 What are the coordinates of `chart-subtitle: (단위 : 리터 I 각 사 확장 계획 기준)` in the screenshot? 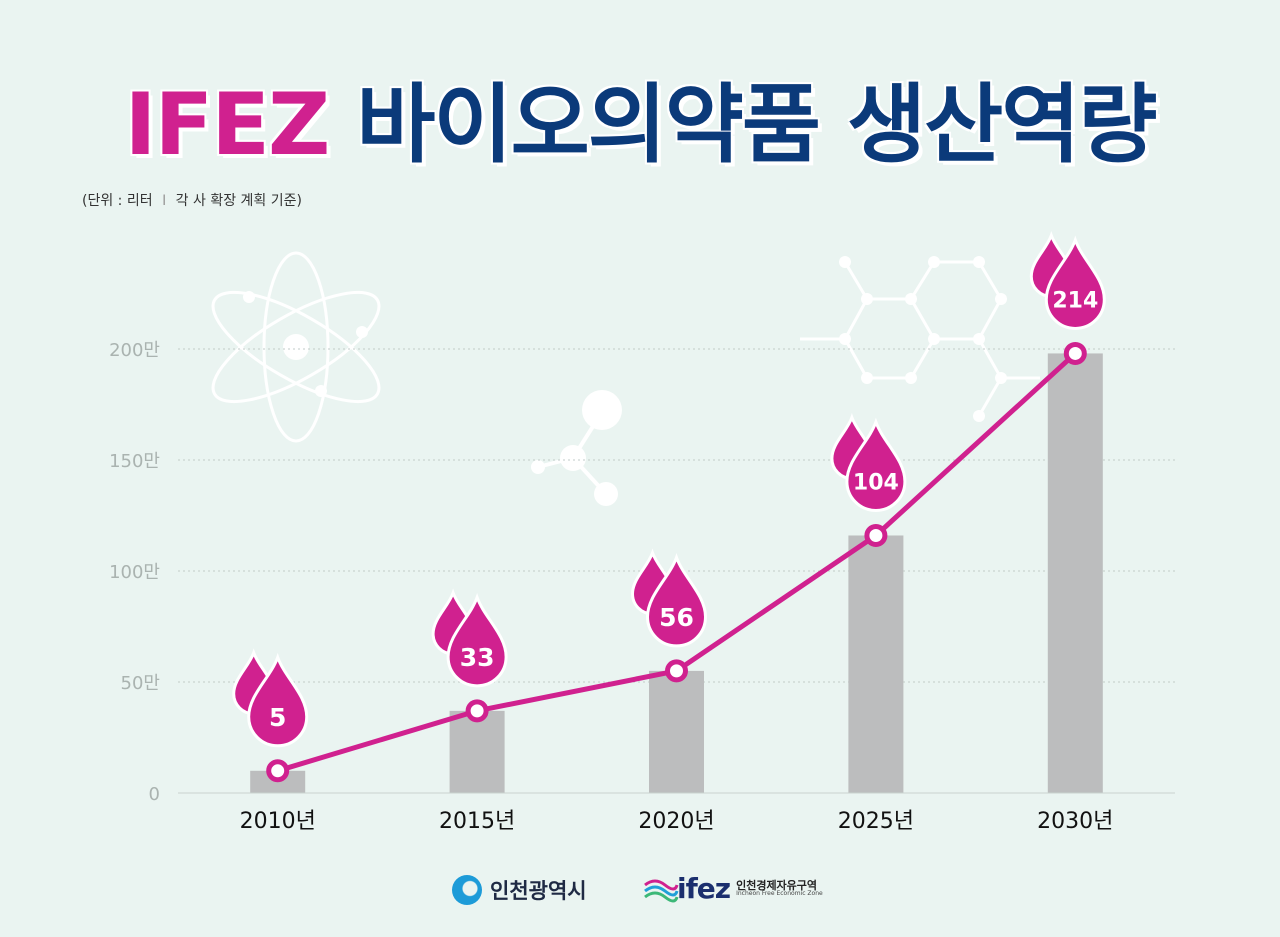 It's located at (192, 200).